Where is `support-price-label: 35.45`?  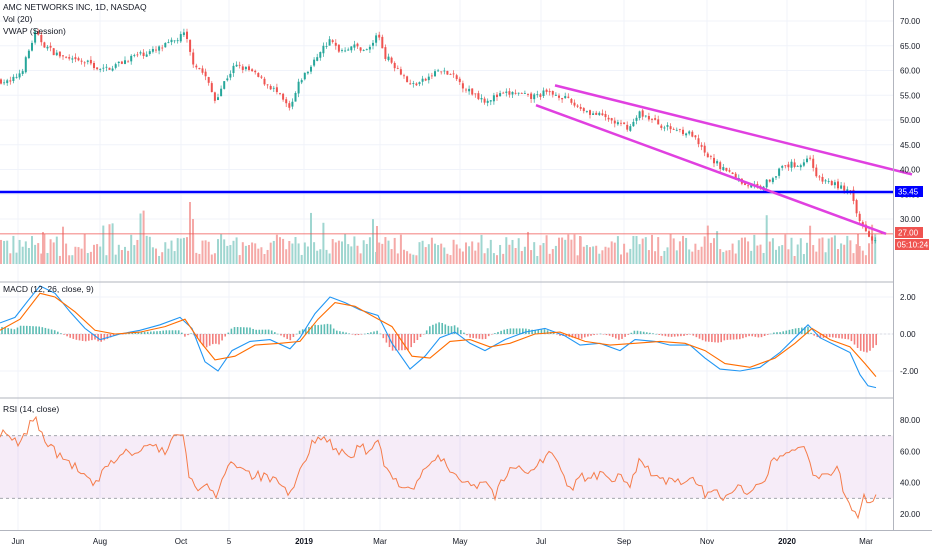
support-price-label: 35.45 is located at coordinates (908, 192).